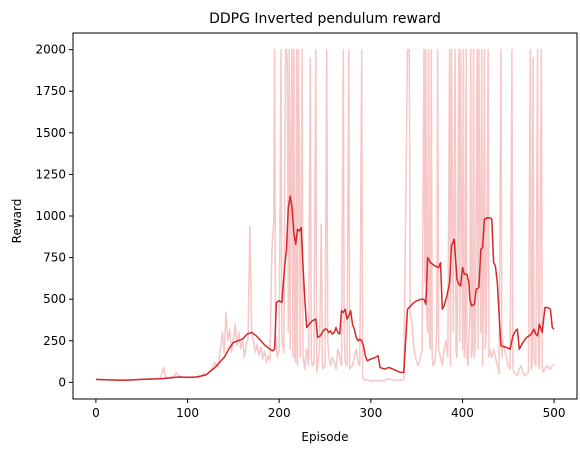 Image resolution: width=580 pixels, height=453 pixels. I want to click on x-tick-label: 300, so click(370, 413).